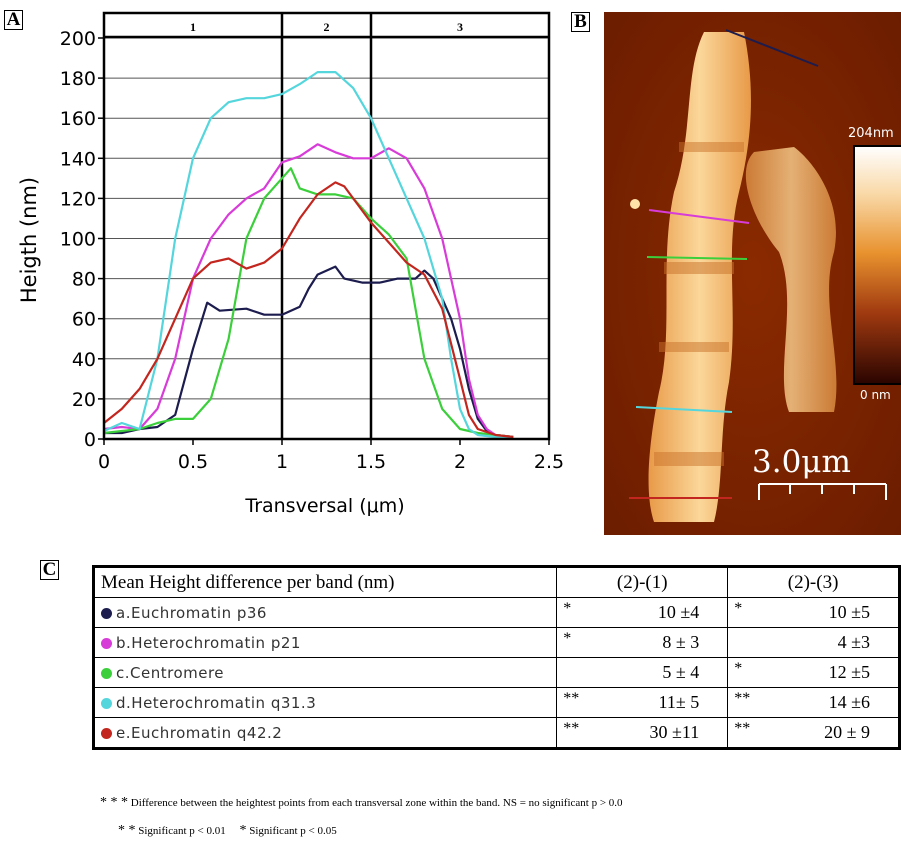 This screenshot has height=847, width=901. Describe the element at coordinates (78, 119) in the screenshot. I see `y-tick-label: 160` at that location.